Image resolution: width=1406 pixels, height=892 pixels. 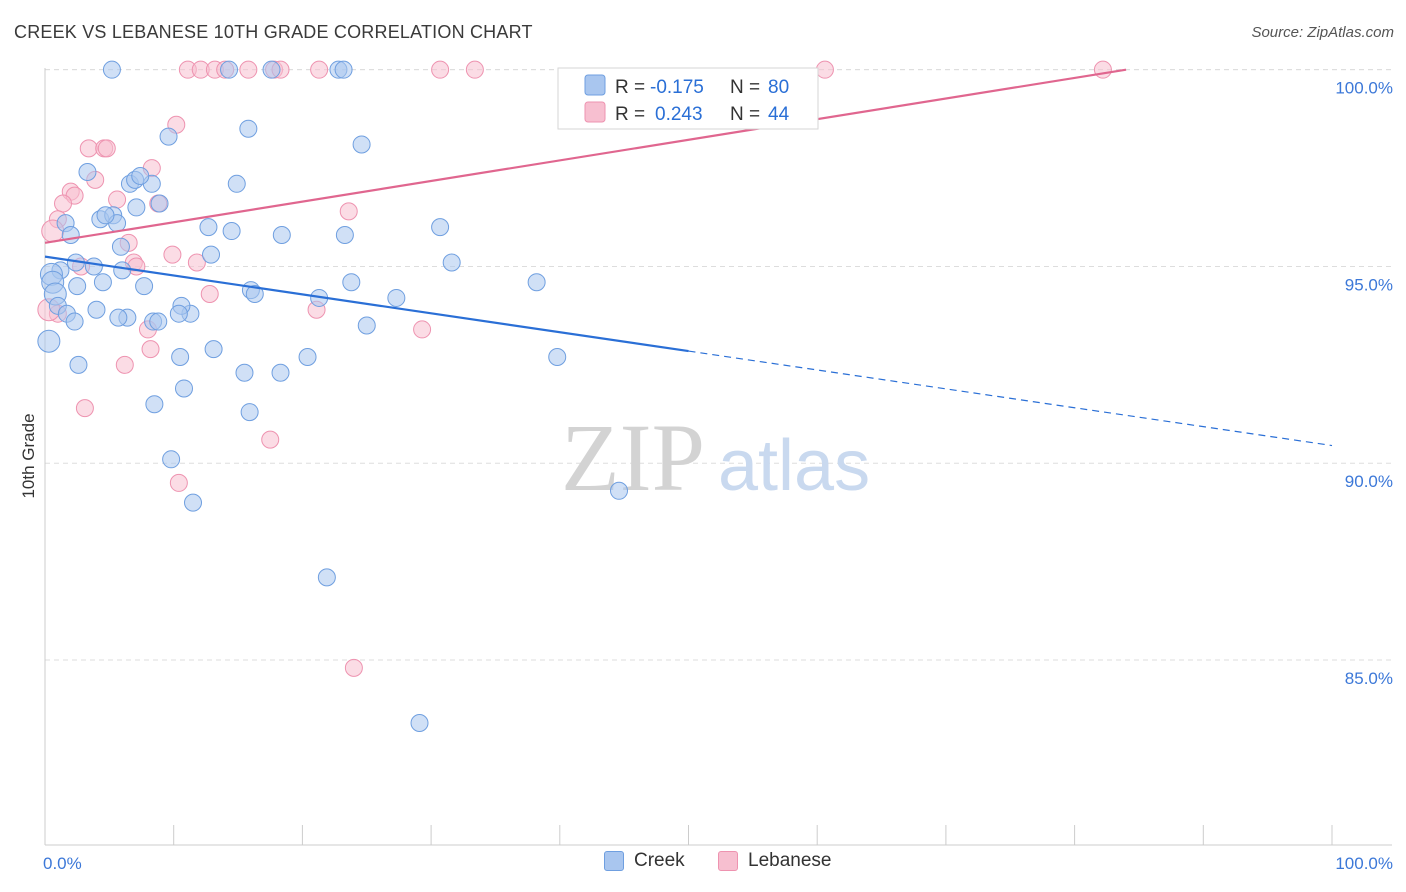 What do you see at coordinates (1364, 88) in the screenshot?
I see `y-tick-label: 100.0%` at bounding box center [1364, 88].